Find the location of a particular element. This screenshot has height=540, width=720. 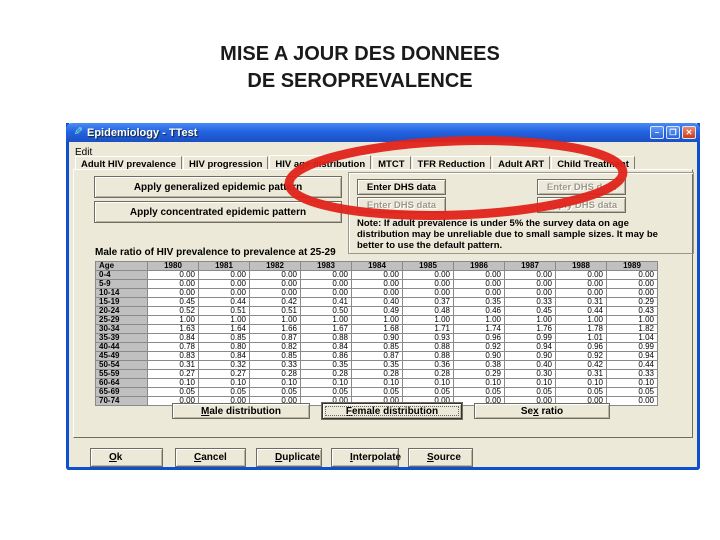

enter-dhs-data-button-disabled-left: Enter DHS data is located at coordinates (401, 205).